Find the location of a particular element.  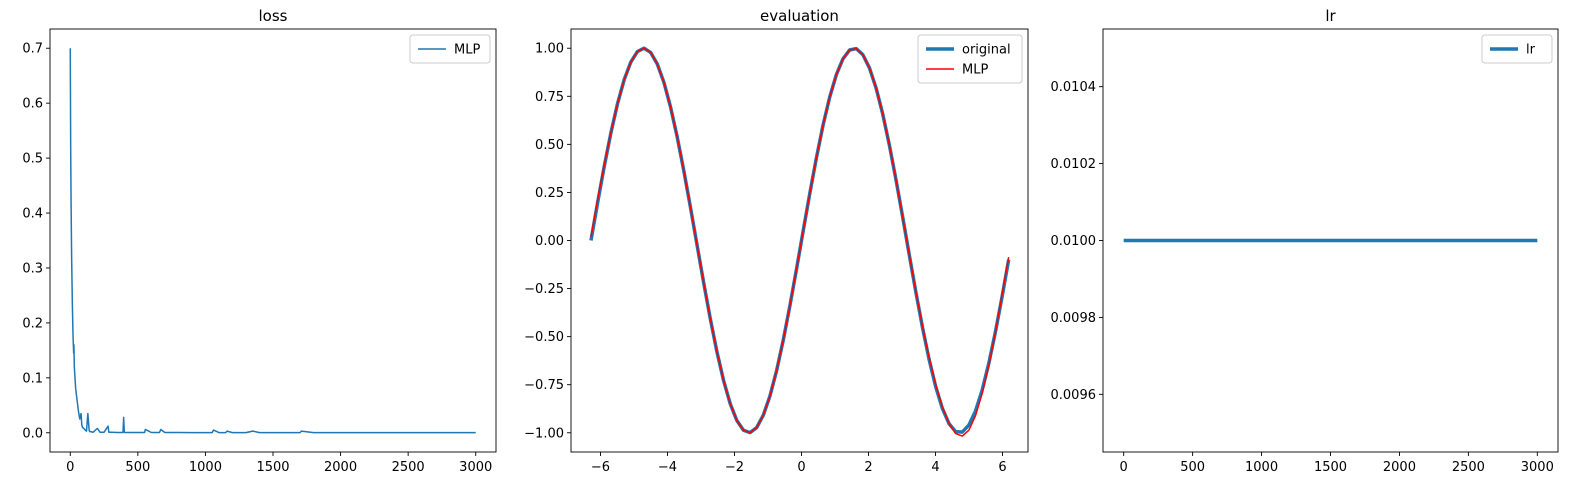

x-tick-label: −4 is located at coordinates (667, 467).